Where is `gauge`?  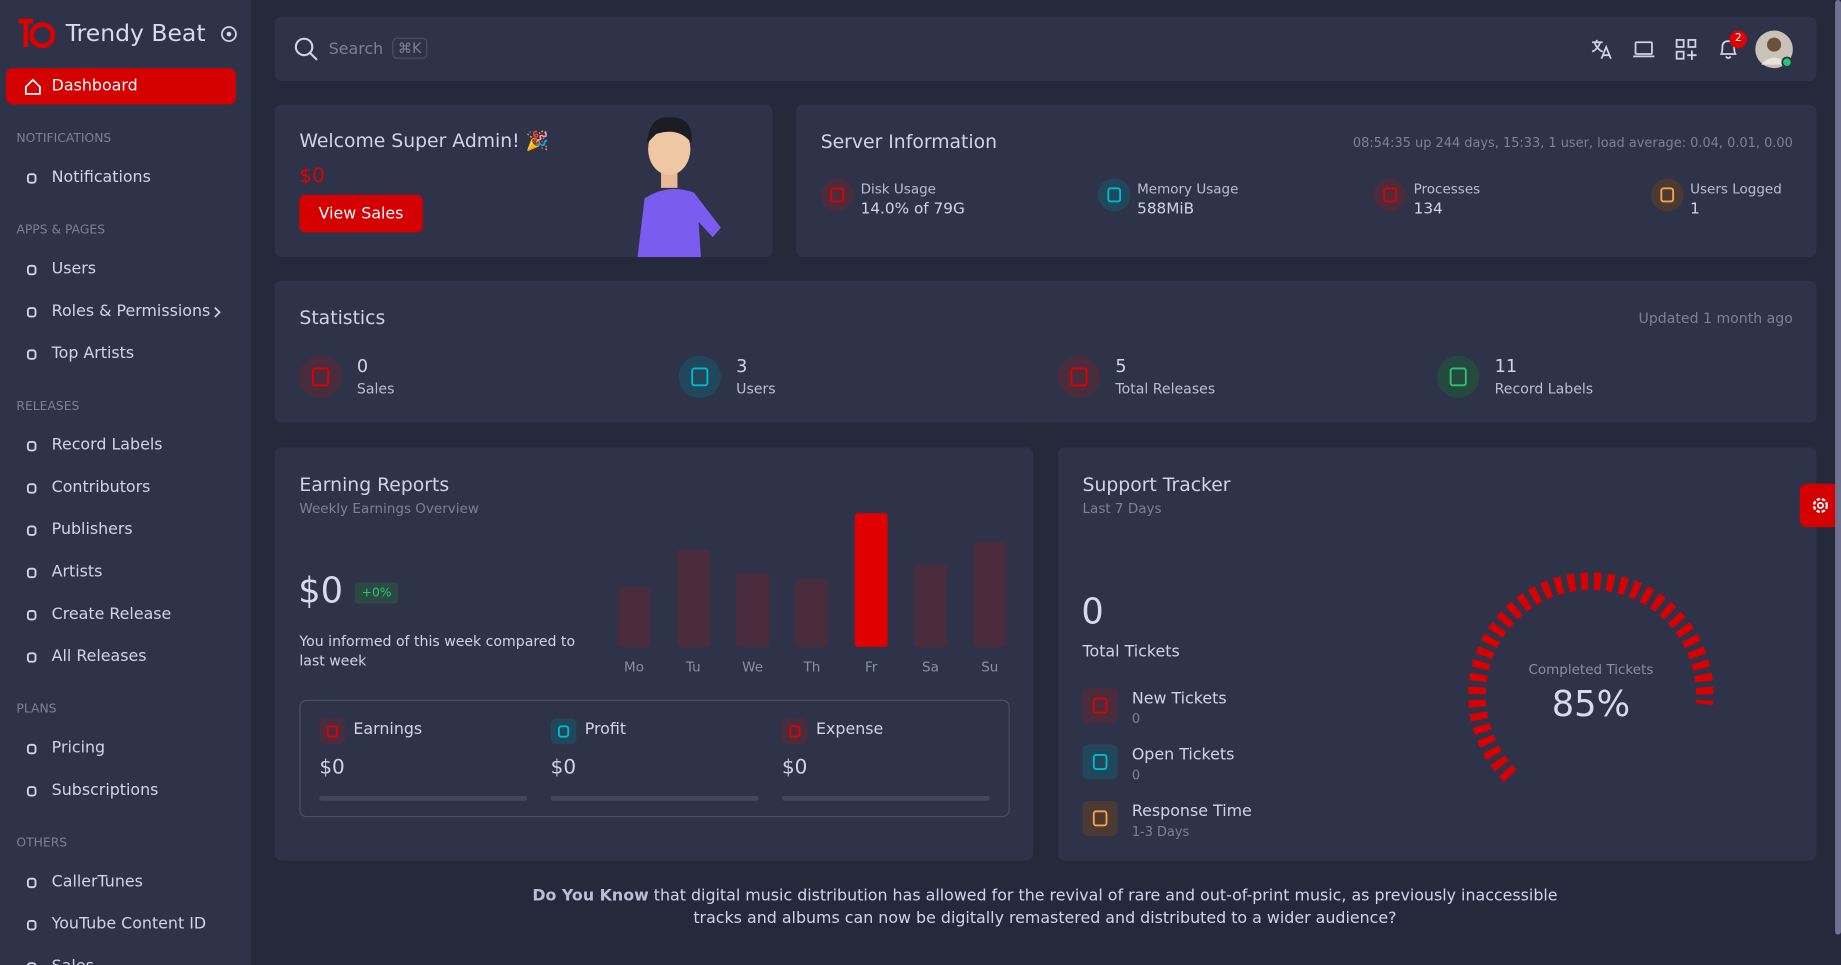
gauge is located at coordinates (1591, 677).